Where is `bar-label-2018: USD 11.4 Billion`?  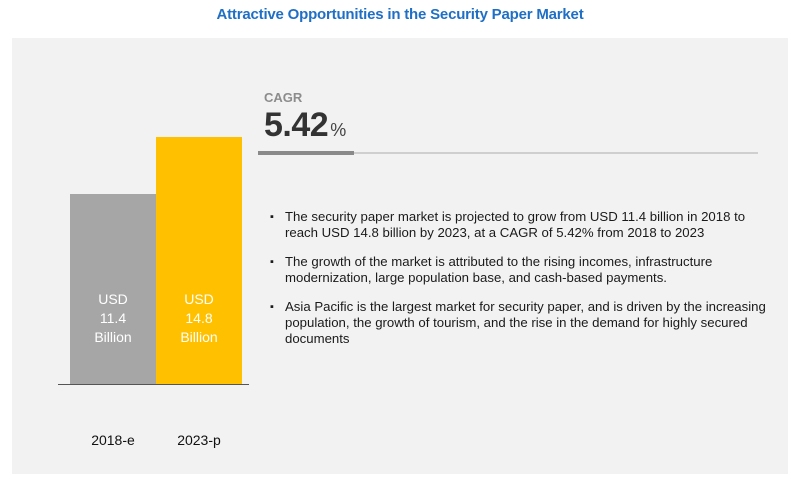 bar-label-2018: USD 11.4 Billion is located at coordinates (113, 318).